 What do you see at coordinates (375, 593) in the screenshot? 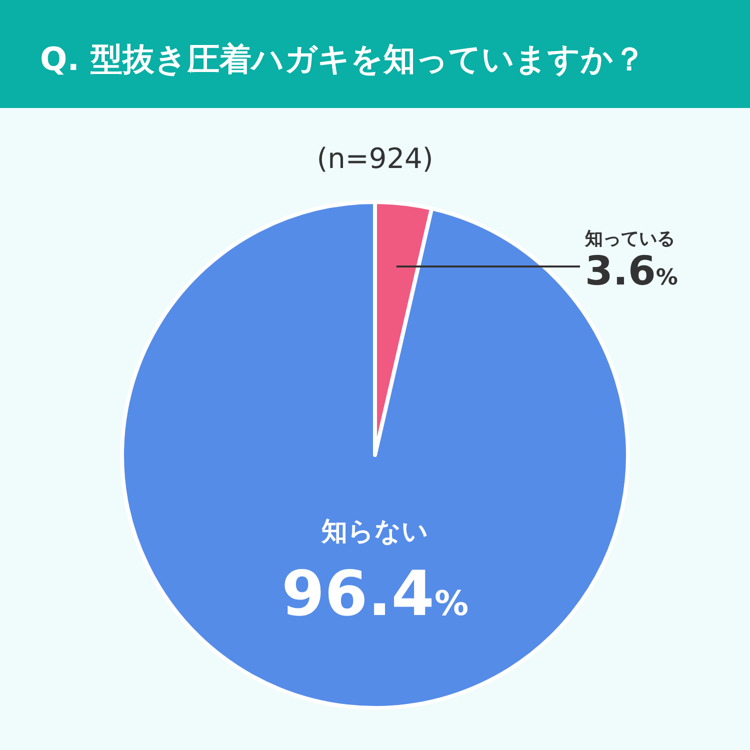
I see `data-label: 96.4%` at bounding box center [375, 593].